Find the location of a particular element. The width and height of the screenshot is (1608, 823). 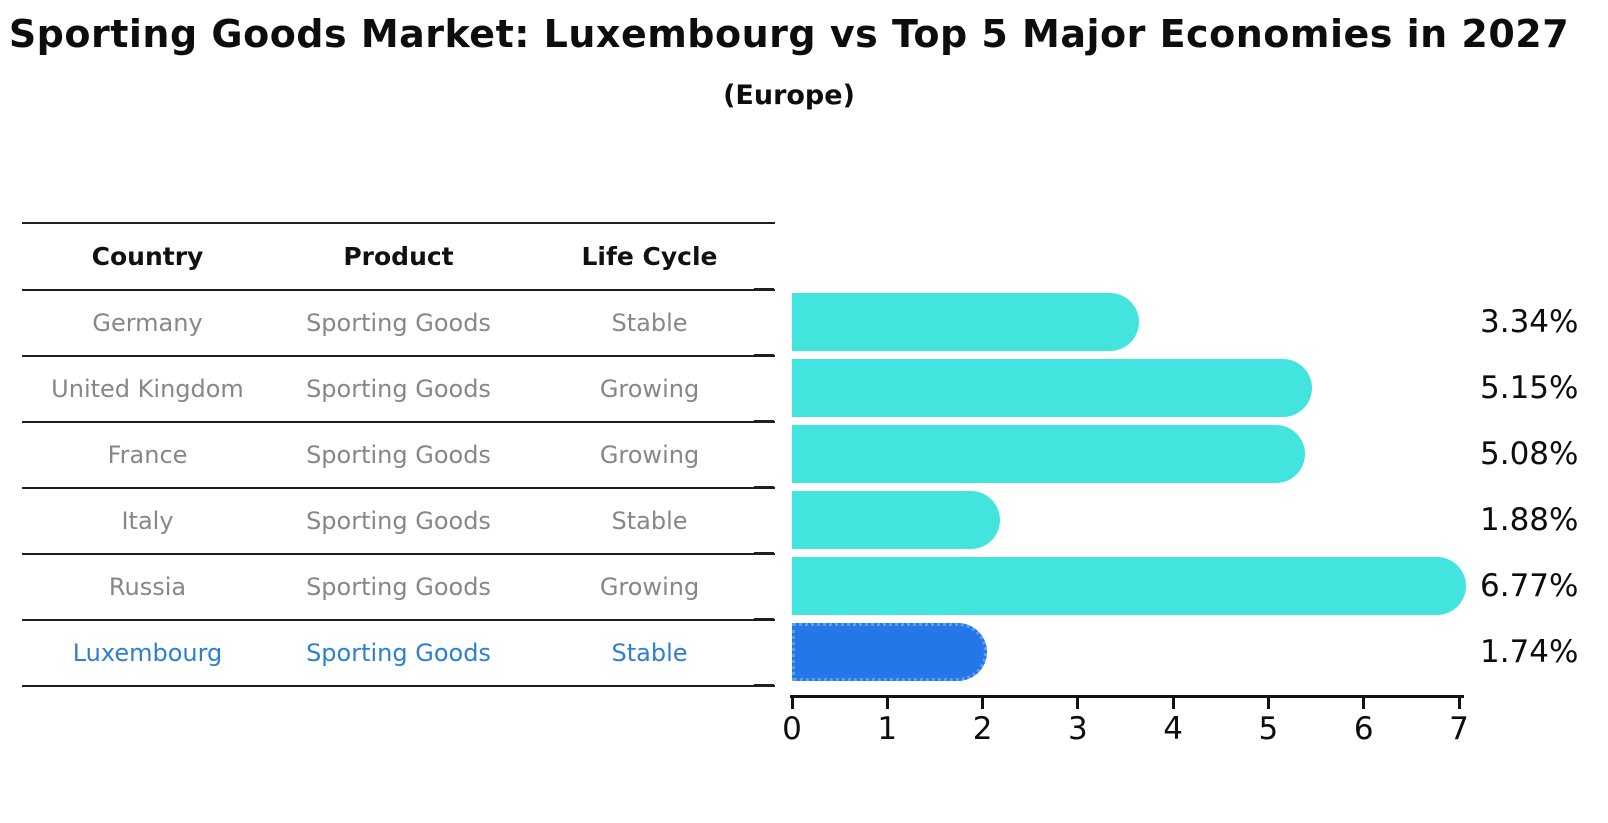

column-header-country: Country is located at coordinates (147, 256).